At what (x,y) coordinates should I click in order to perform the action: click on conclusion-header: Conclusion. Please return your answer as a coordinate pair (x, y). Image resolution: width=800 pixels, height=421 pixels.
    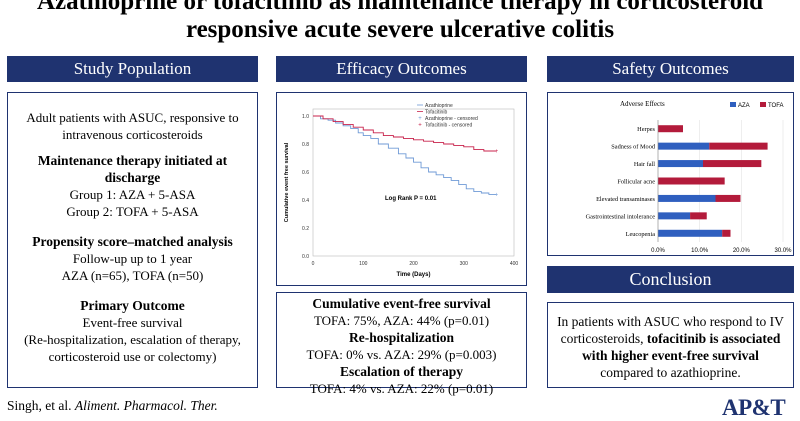
    Looking at the image, I should click on (670, 279).